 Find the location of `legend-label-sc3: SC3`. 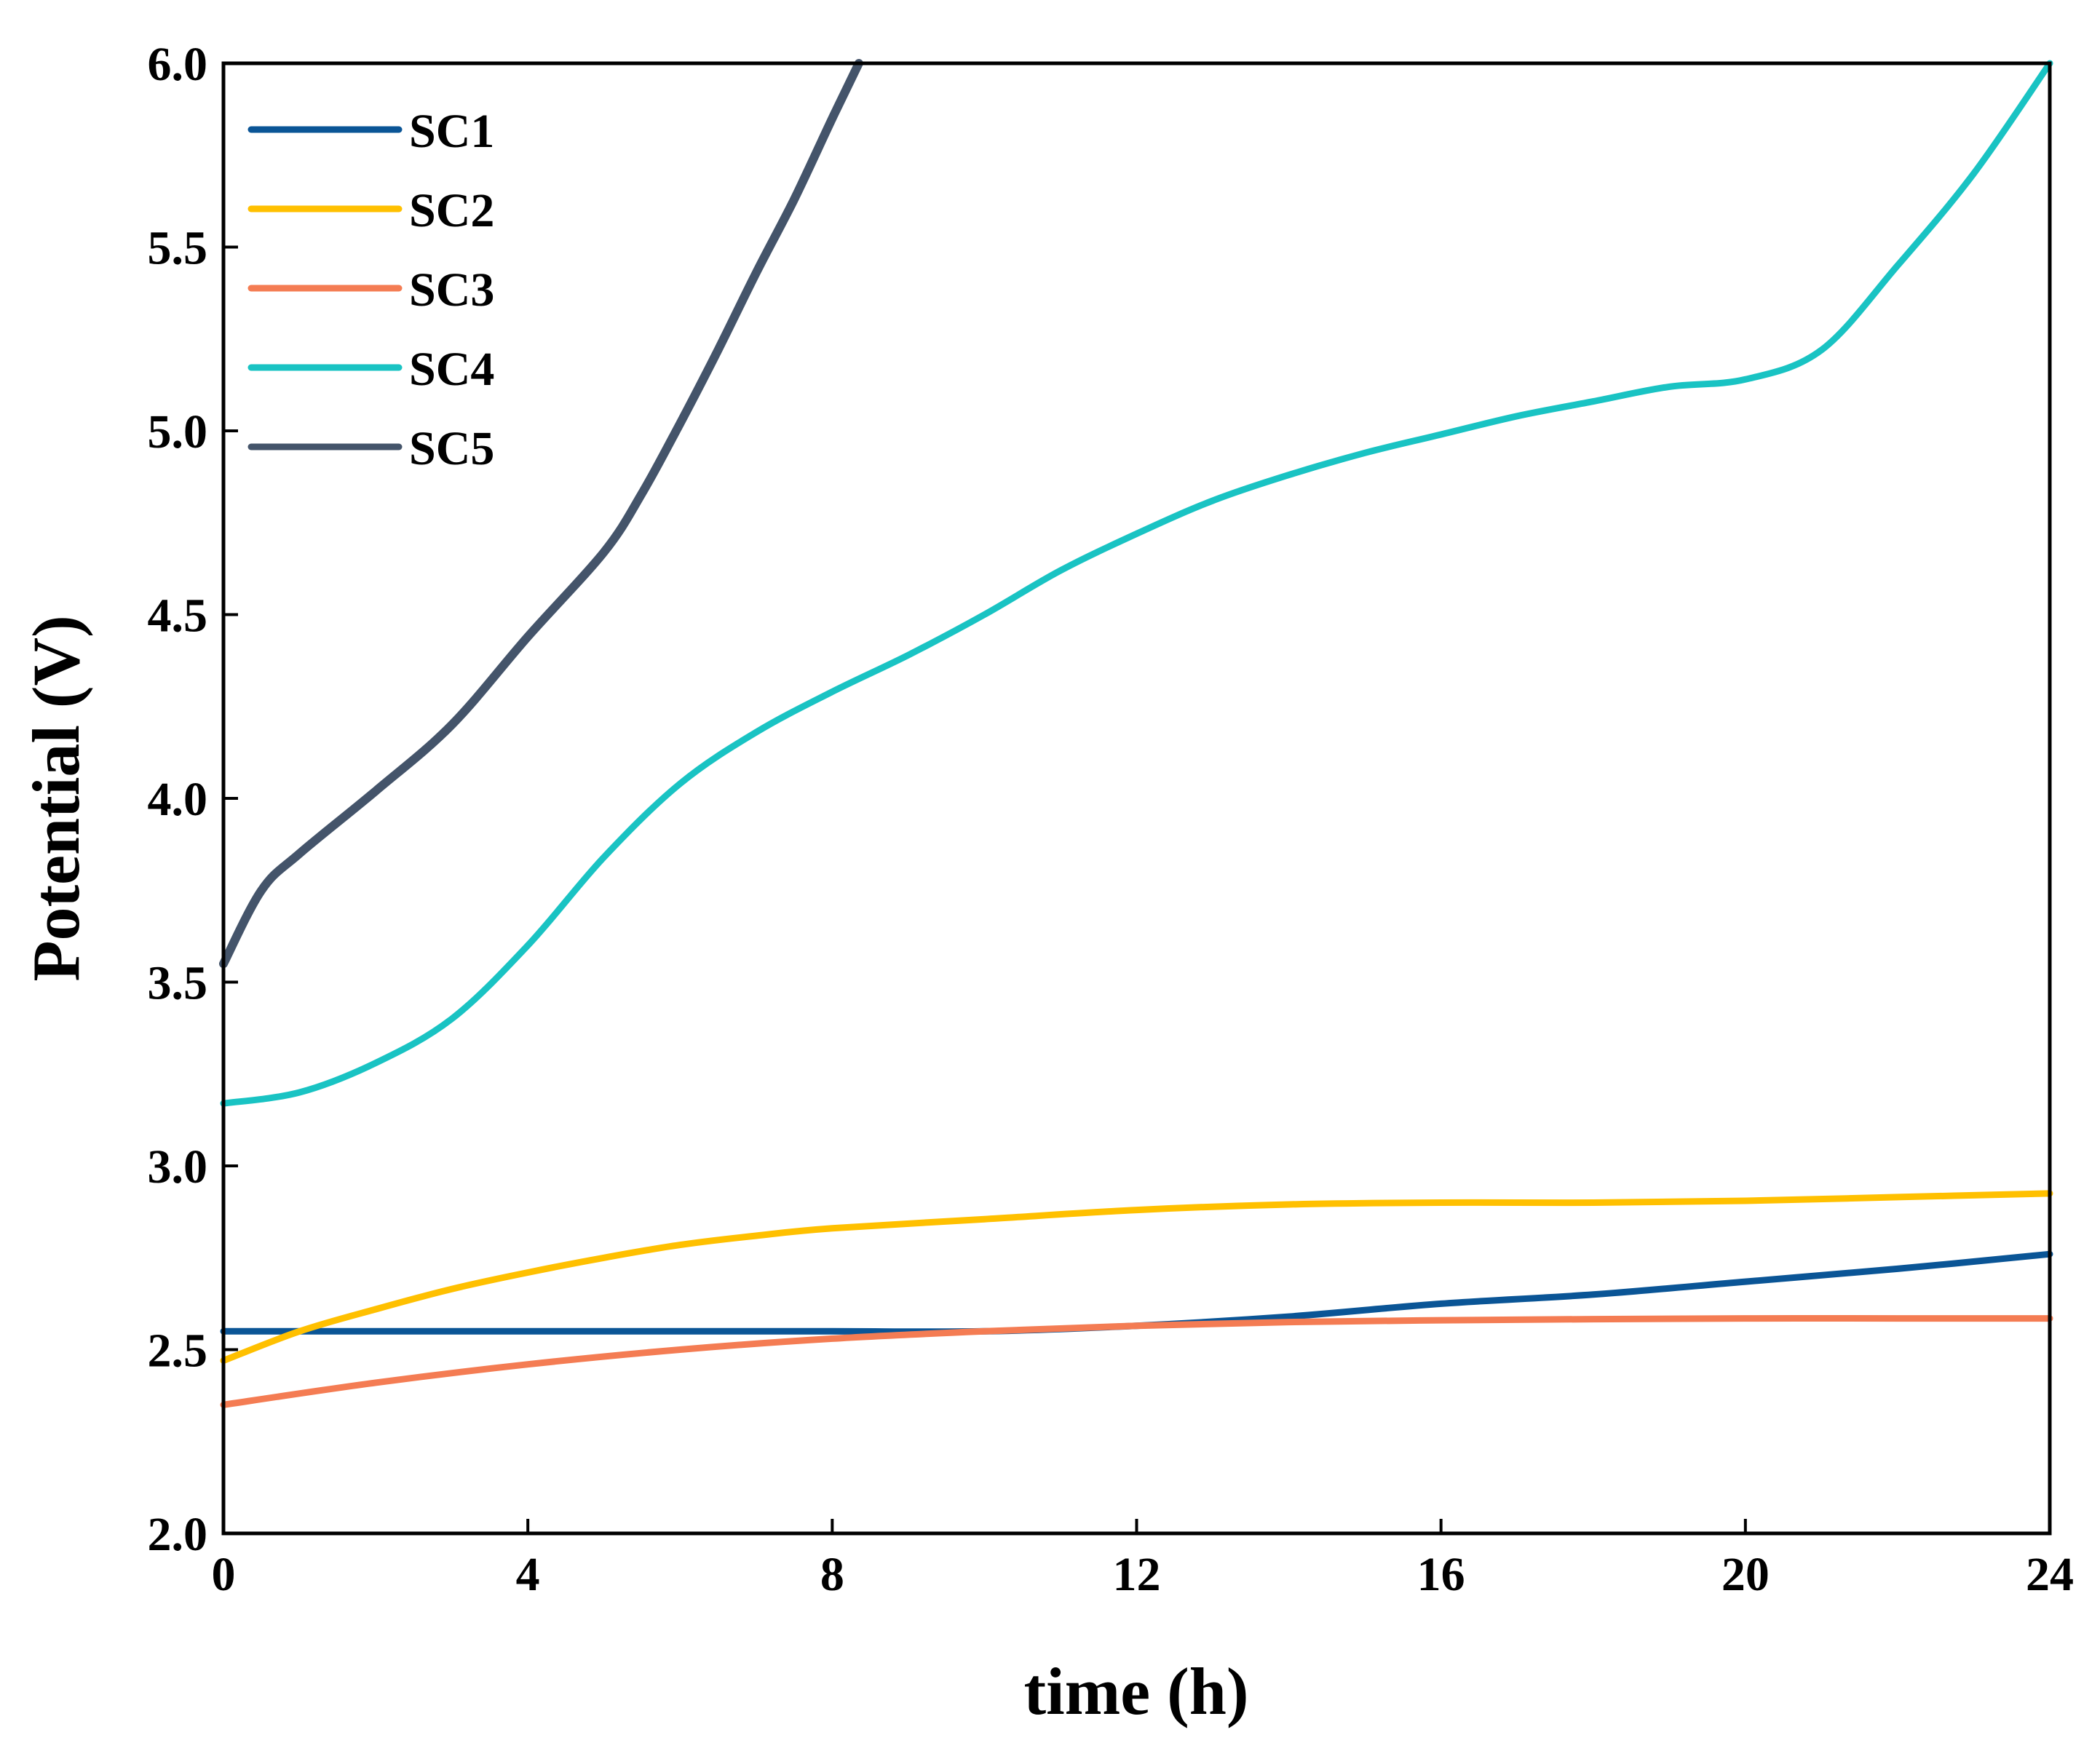

legend-label-sc3: SC3 is located at coordinates (451, 290).